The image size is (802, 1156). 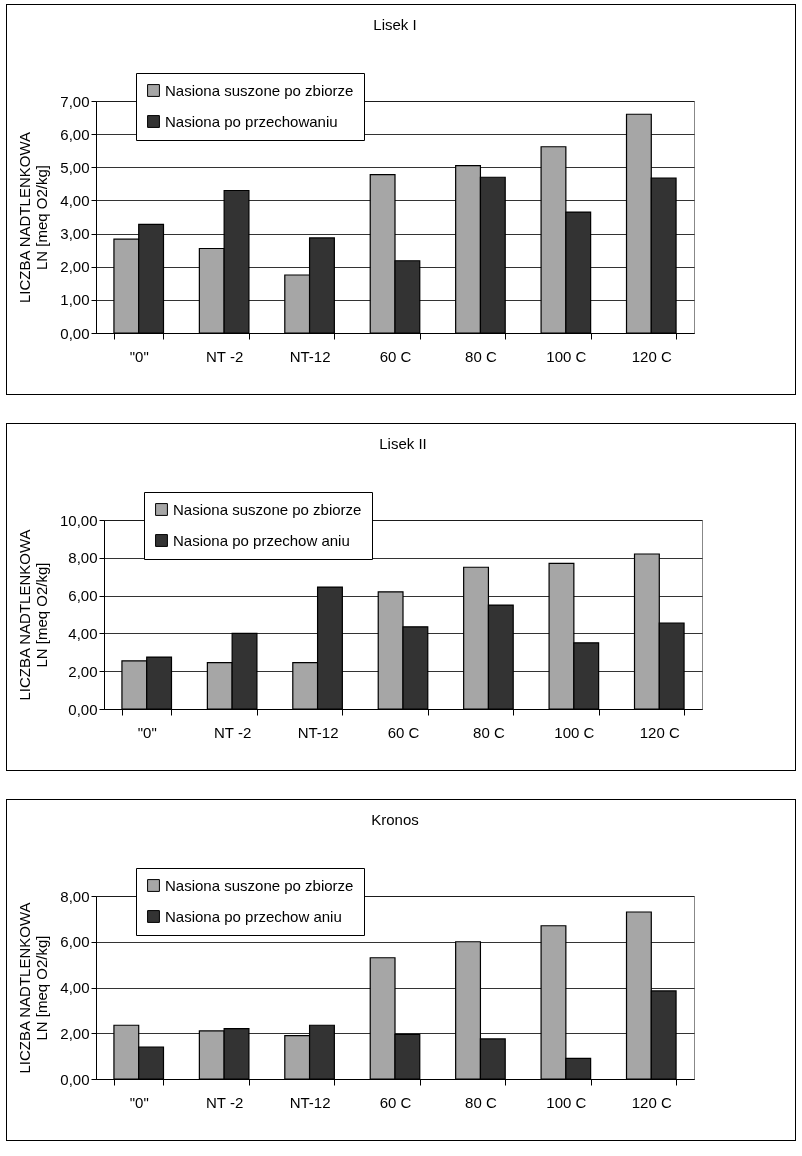 What do you see at coordinates (78, 520) in the screenshot?
I see `y-tick-label: 10,00` at bounding box center [78, 520].